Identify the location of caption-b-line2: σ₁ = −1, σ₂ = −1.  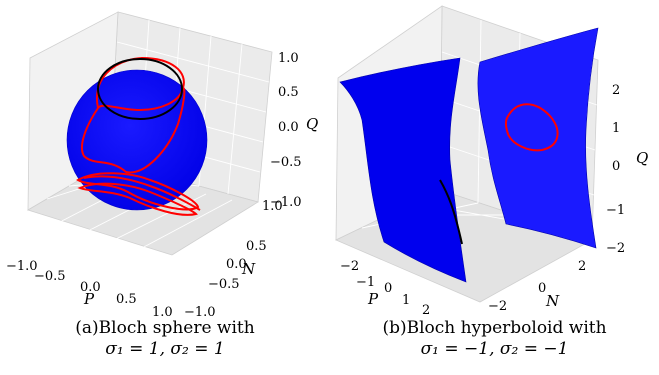
(494, 349).